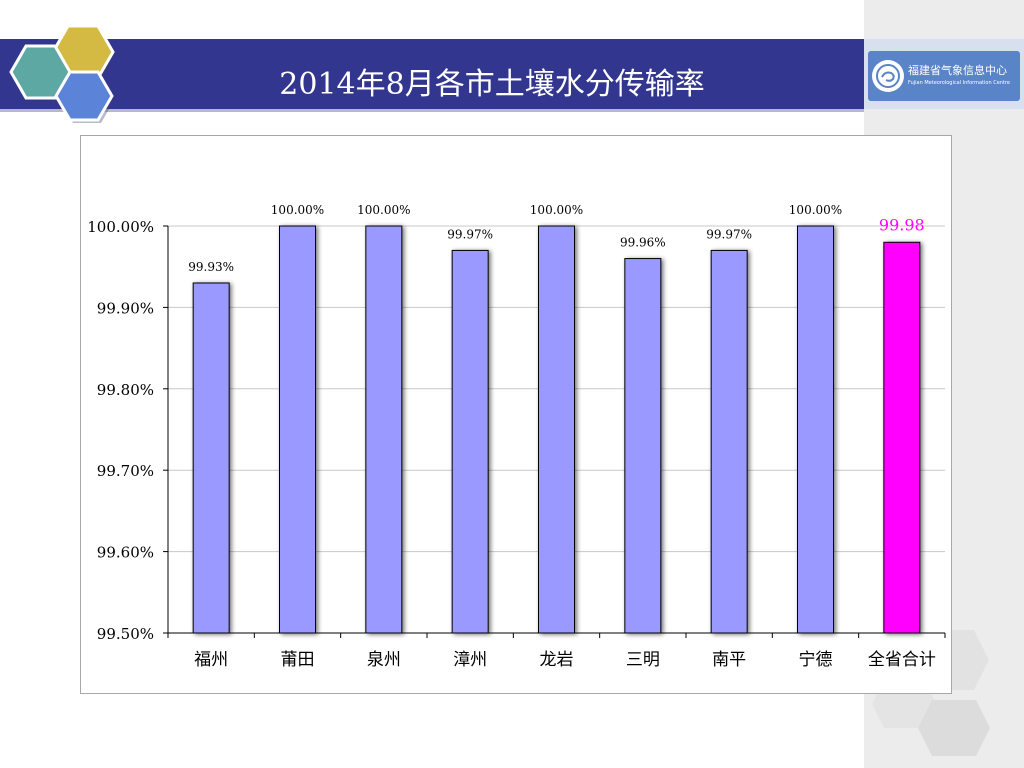 Image resolution: width=1024 pixels, height=768 pixels. What do you see at coordinates (816, 660) in the screenshot?
I see `x-category-label: 宁德` at bounding box center [816, 660].